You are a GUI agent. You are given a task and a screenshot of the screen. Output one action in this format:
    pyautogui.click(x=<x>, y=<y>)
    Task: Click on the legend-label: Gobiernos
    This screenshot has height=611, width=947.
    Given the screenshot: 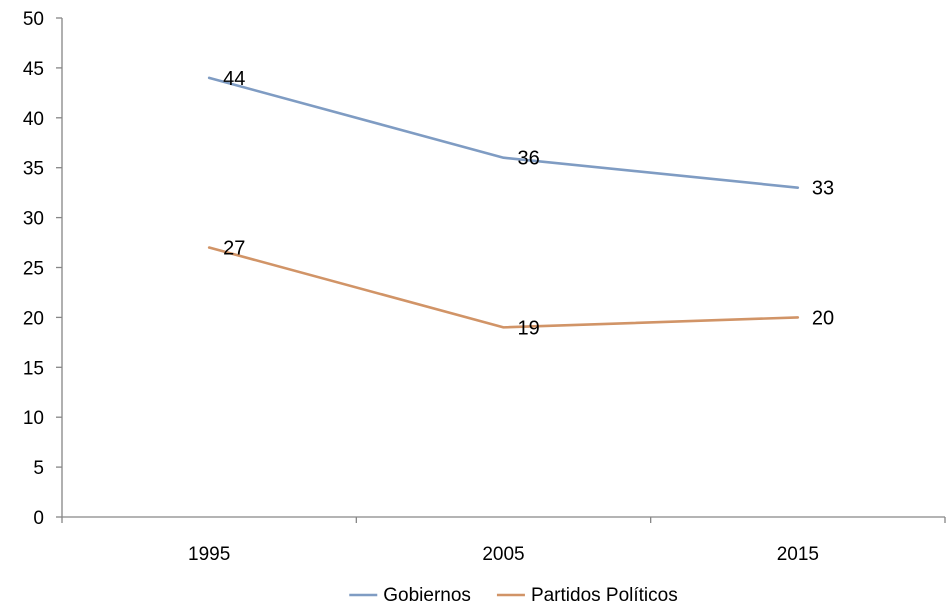 What is the action you would take?
    pyautogui.click(x=427, y=595)
    